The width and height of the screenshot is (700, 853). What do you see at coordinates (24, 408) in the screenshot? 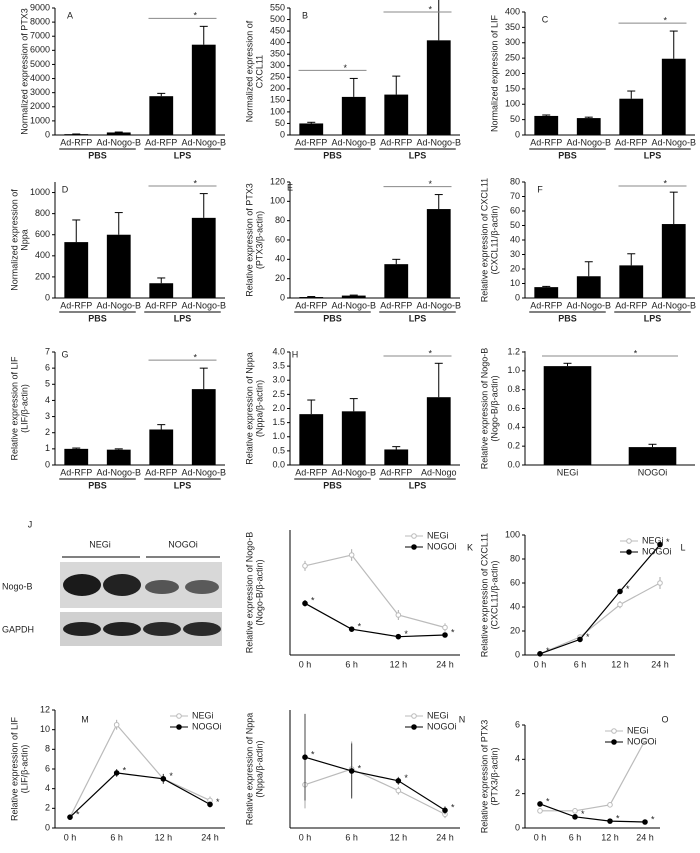
I see `y-axis-label: (LIF/β-actin)` at bounding box center [24, 408].